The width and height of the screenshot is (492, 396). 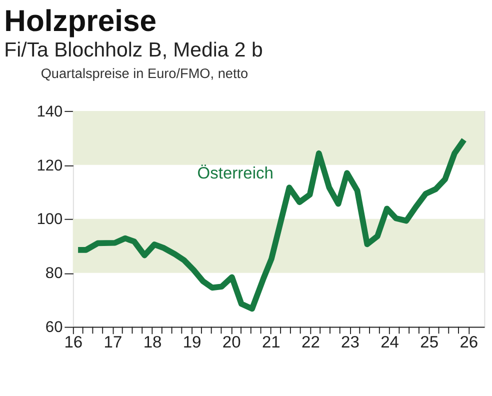 I want to click on x-tick-label: 17, so click(x=113, y=342).